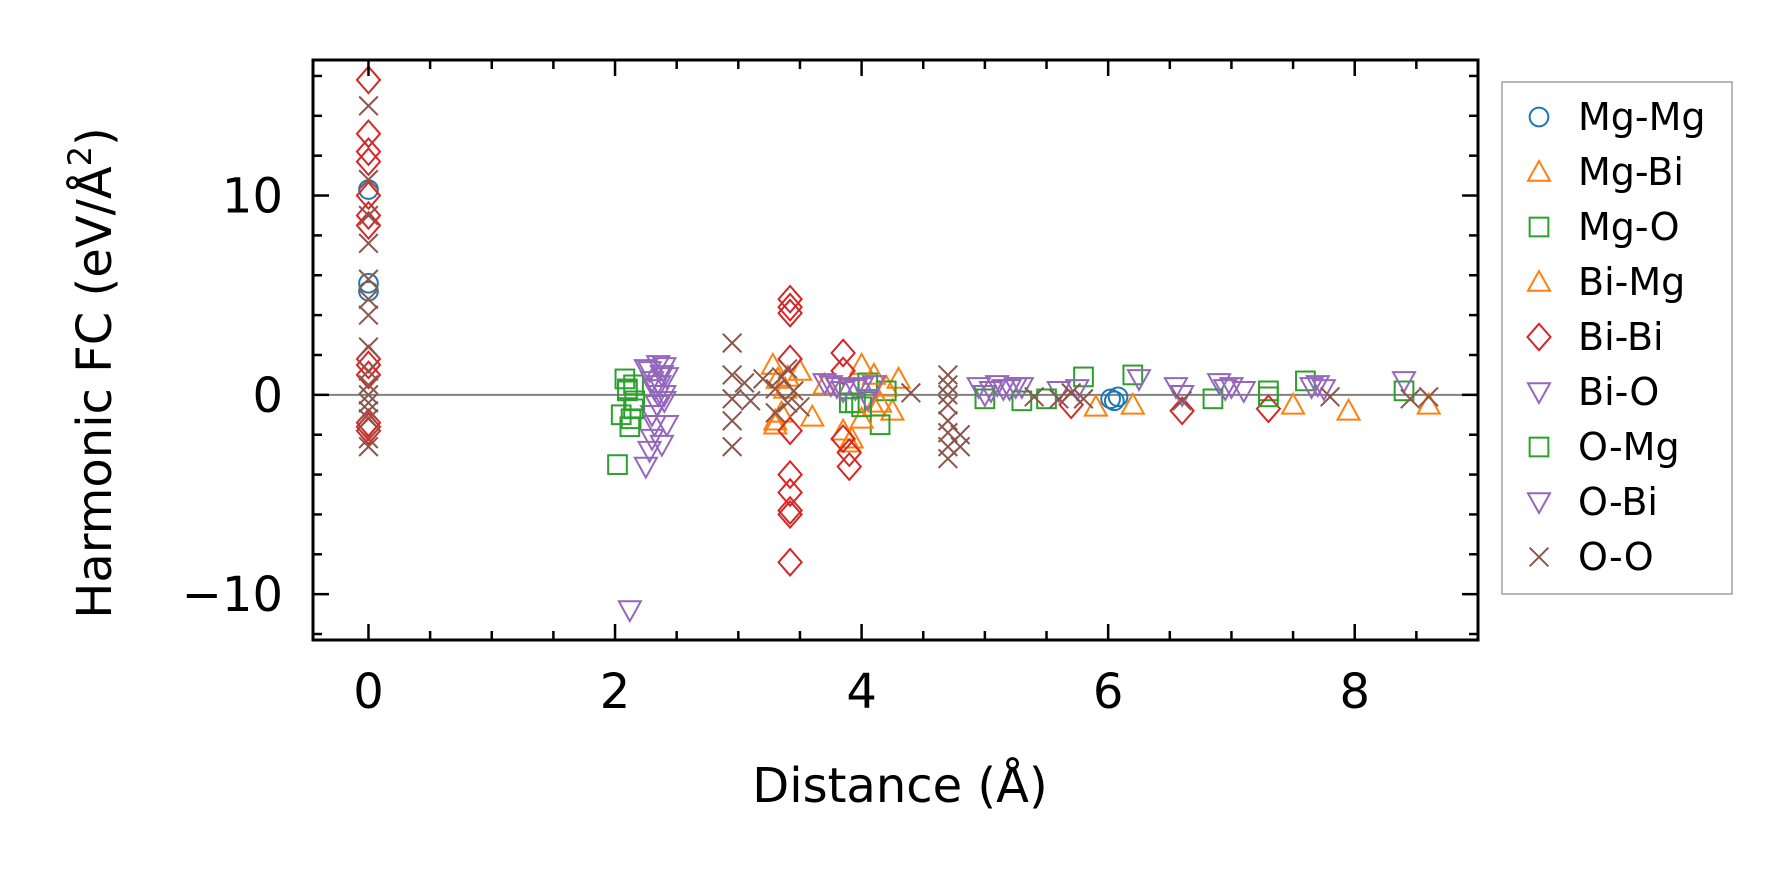 Image resolution: width=1786 pixels, height=883 pixels. I want to click on legend-label: Bi-O, so click(1618, 392).